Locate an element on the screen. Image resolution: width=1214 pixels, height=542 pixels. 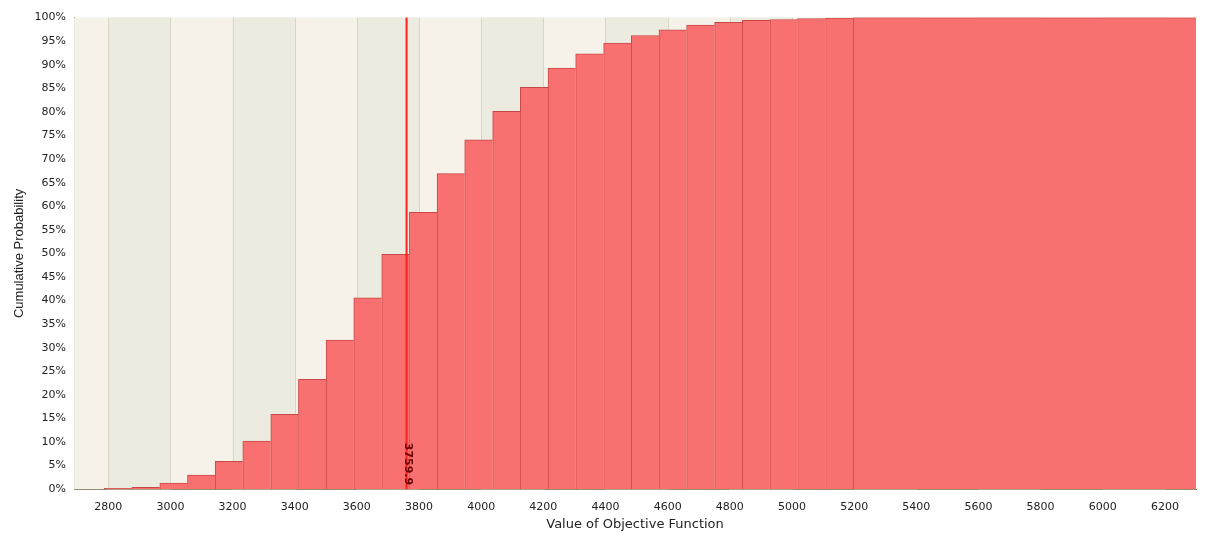
y-tick-label: 100% is located at coordinates (50, 17).